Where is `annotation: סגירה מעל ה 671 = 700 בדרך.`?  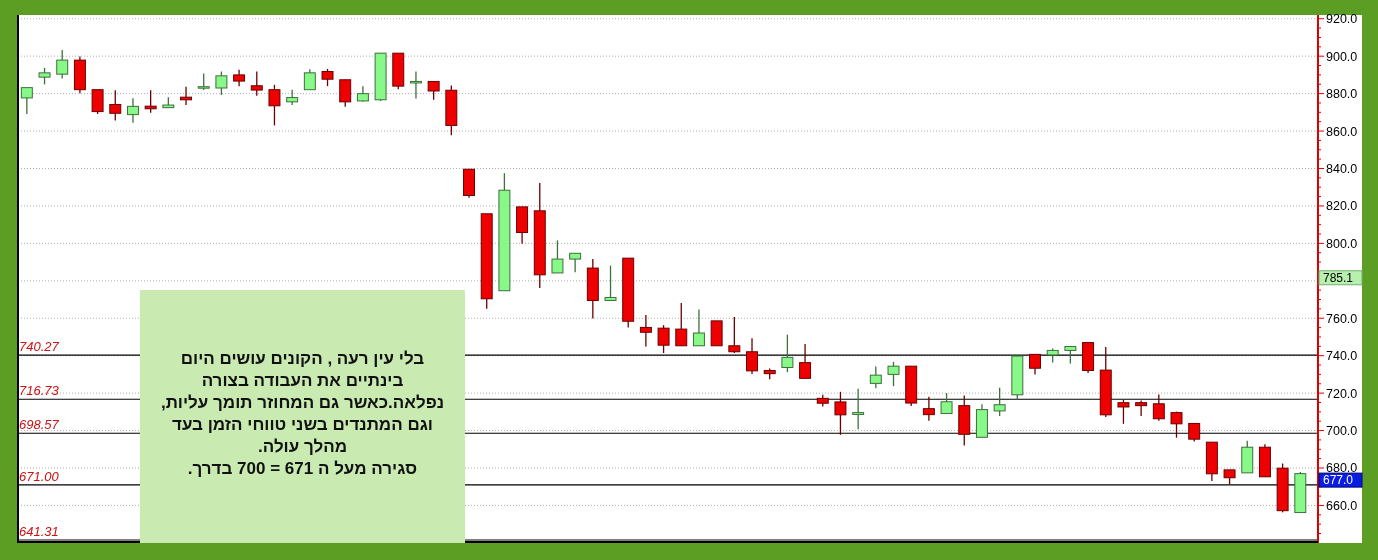
annotation: סגירה מעל ה 671 = 700 בדרך. is located at coordinates (302, 469).